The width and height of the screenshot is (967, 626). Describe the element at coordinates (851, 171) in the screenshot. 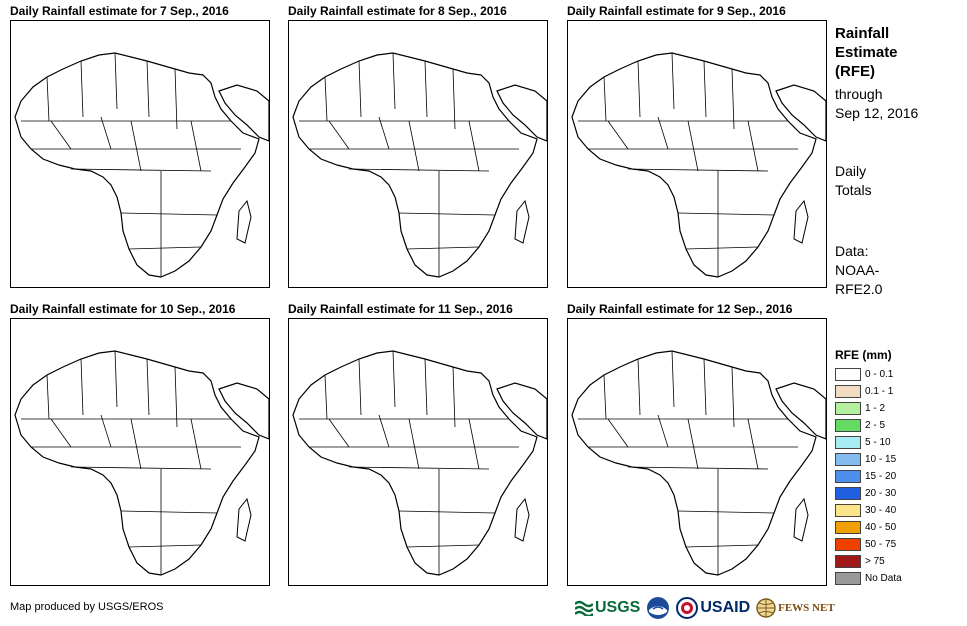

I see `daily-line: Daily` at that location.